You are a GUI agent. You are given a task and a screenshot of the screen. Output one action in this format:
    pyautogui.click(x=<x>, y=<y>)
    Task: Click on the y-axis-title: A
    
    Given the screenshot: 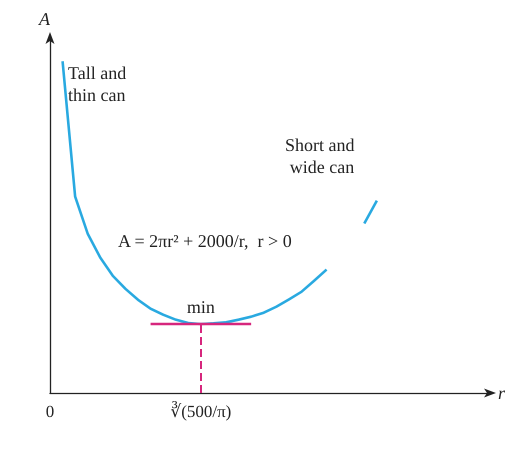 What is the action you would take?
    pyautogui.click(x=44, y=19)
    